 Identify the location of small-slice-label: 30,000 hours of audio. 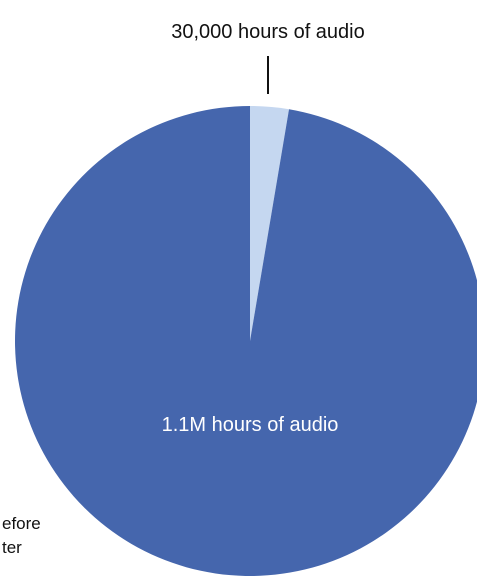
(268, 32).